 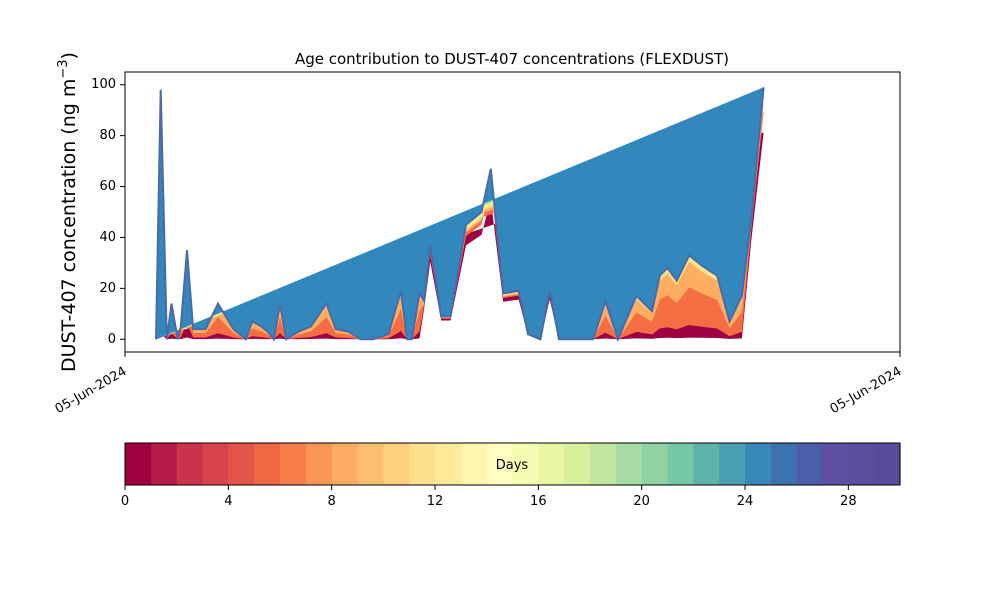 I want to click on colorbar-tick-label: 8, so click(x=332, y=501).